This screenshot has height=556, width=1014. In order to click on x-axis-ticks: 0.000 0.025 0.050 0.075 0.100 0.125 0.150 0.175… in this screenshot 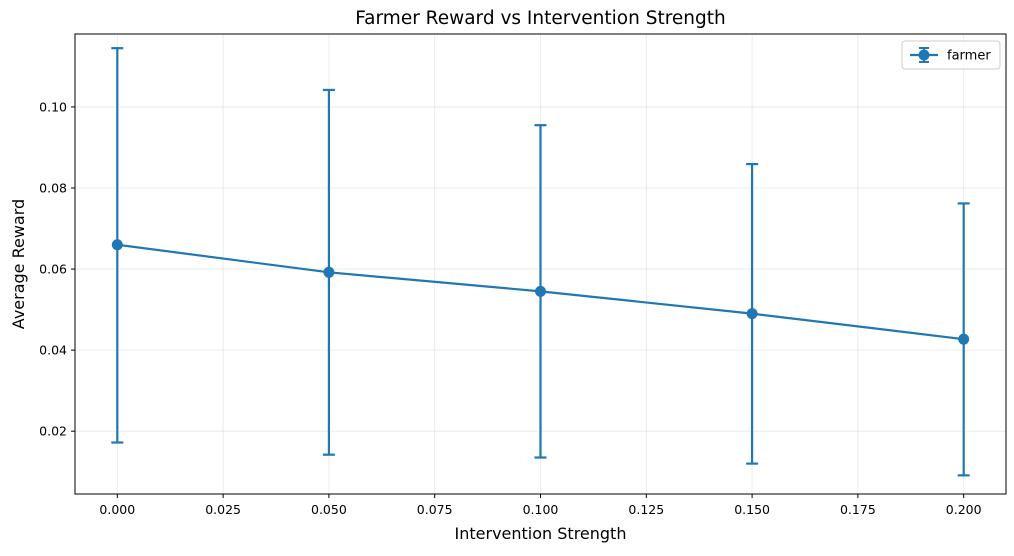, I will do `click(540, 505)`.